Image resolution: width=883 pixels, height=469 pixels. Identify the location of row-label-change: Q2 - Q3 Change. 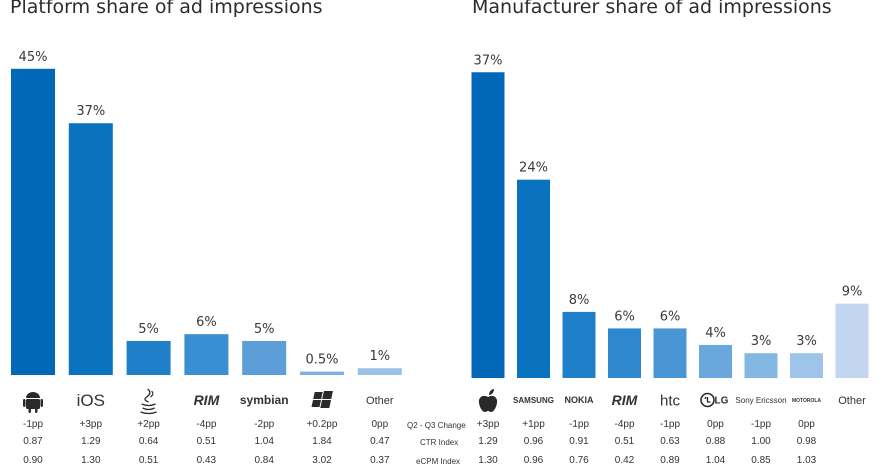
(436, 425).